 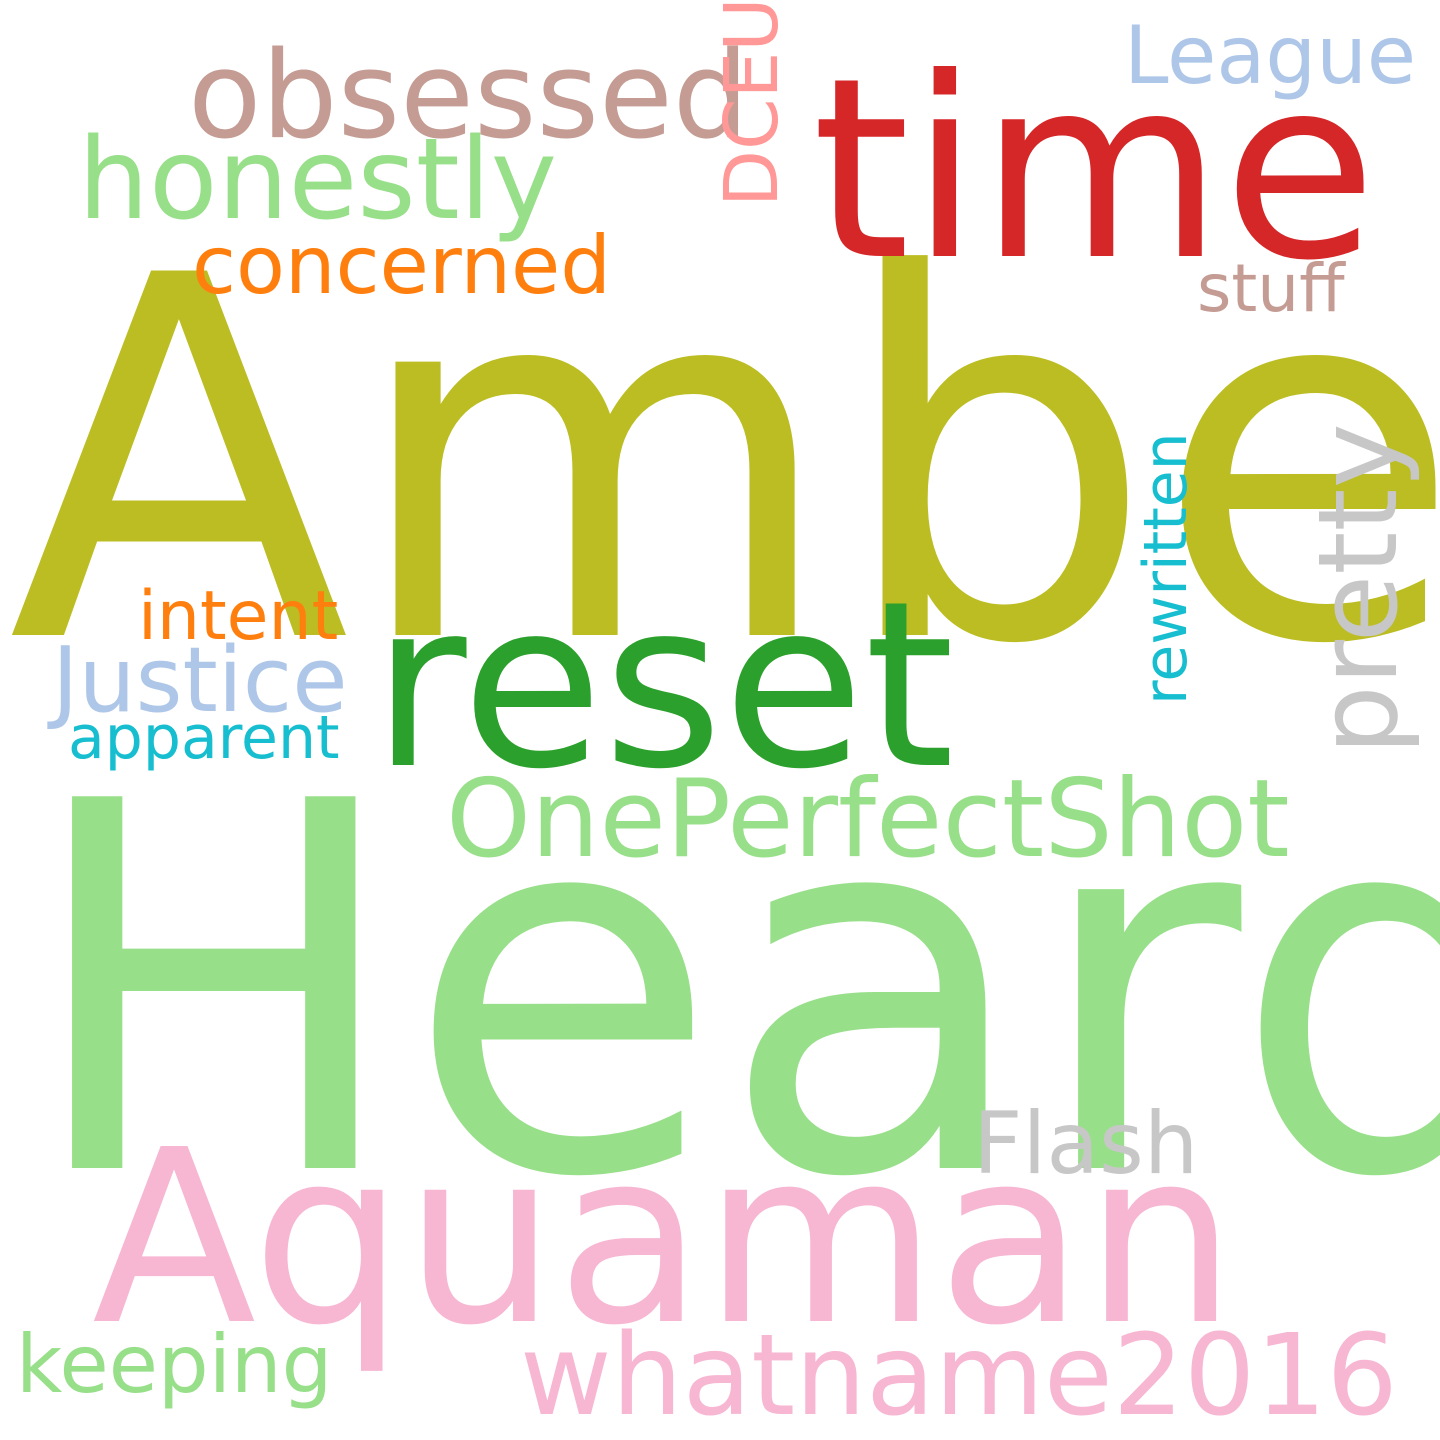 I want to click on word-reset: reset, so click(x=663, y=686).